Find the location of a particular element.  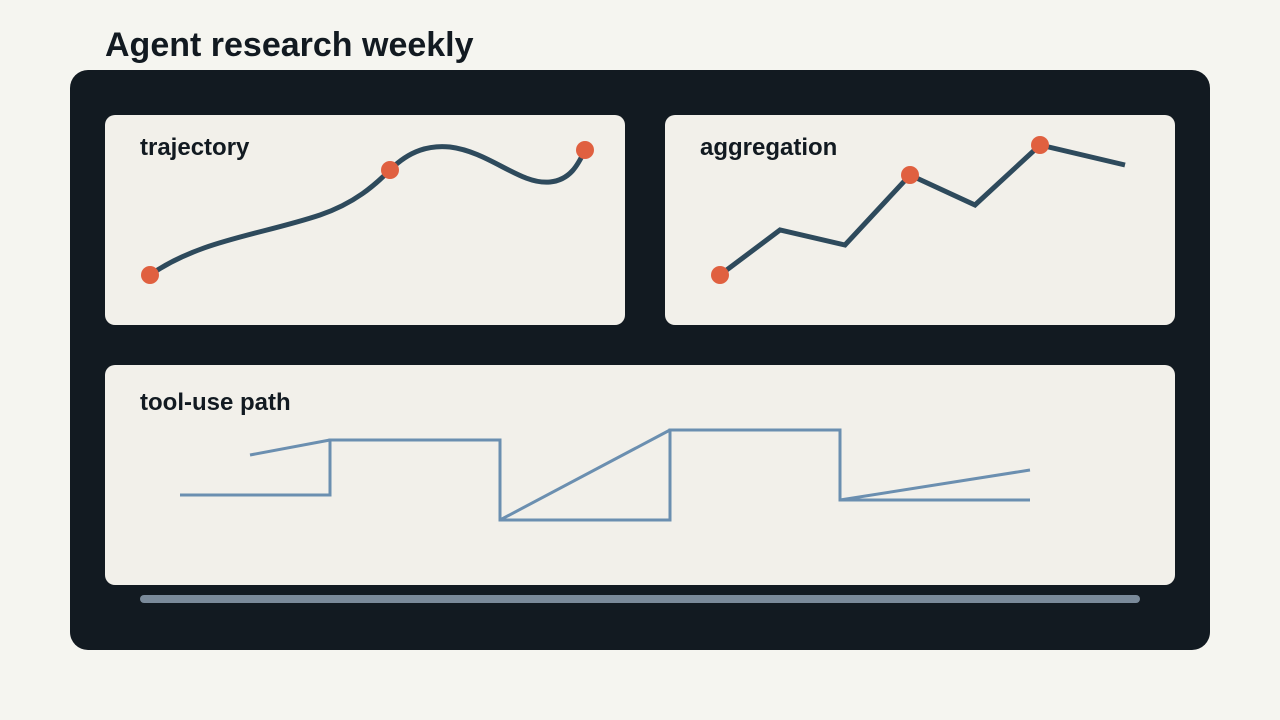

tool-path is located at coordinates (605, 475).